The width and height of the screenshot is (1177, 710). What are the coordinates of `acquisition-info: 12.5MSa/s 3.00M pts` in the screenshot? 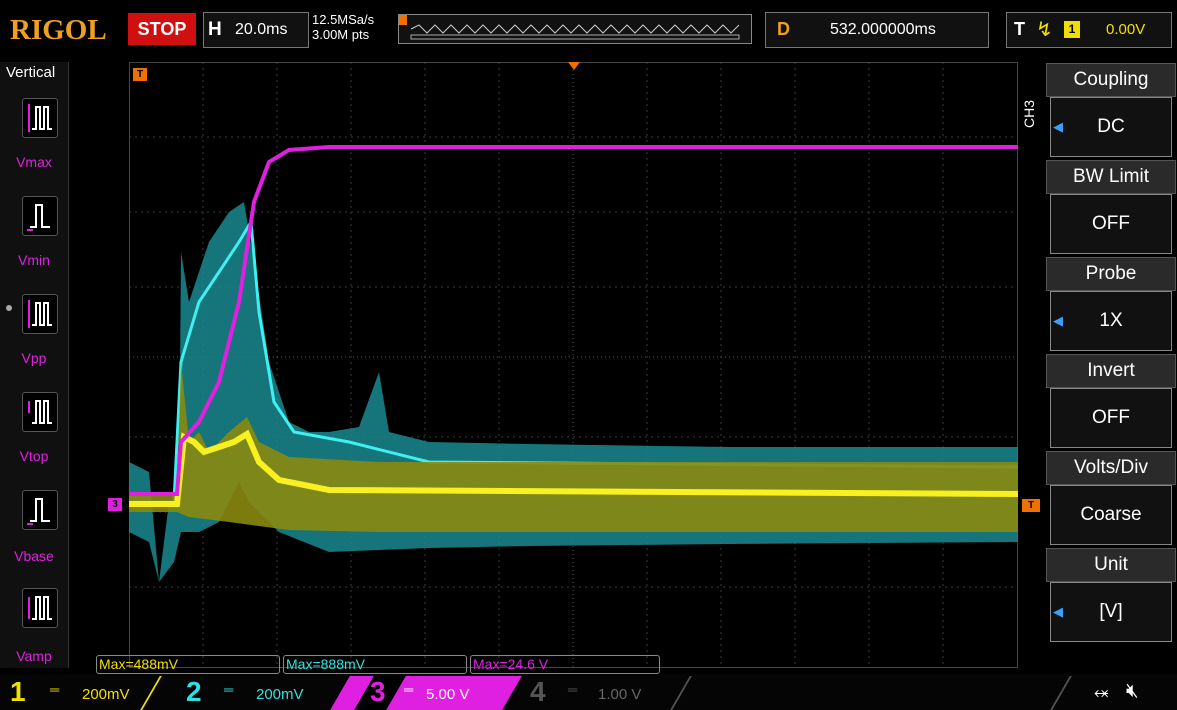 It's located at (343, 27).